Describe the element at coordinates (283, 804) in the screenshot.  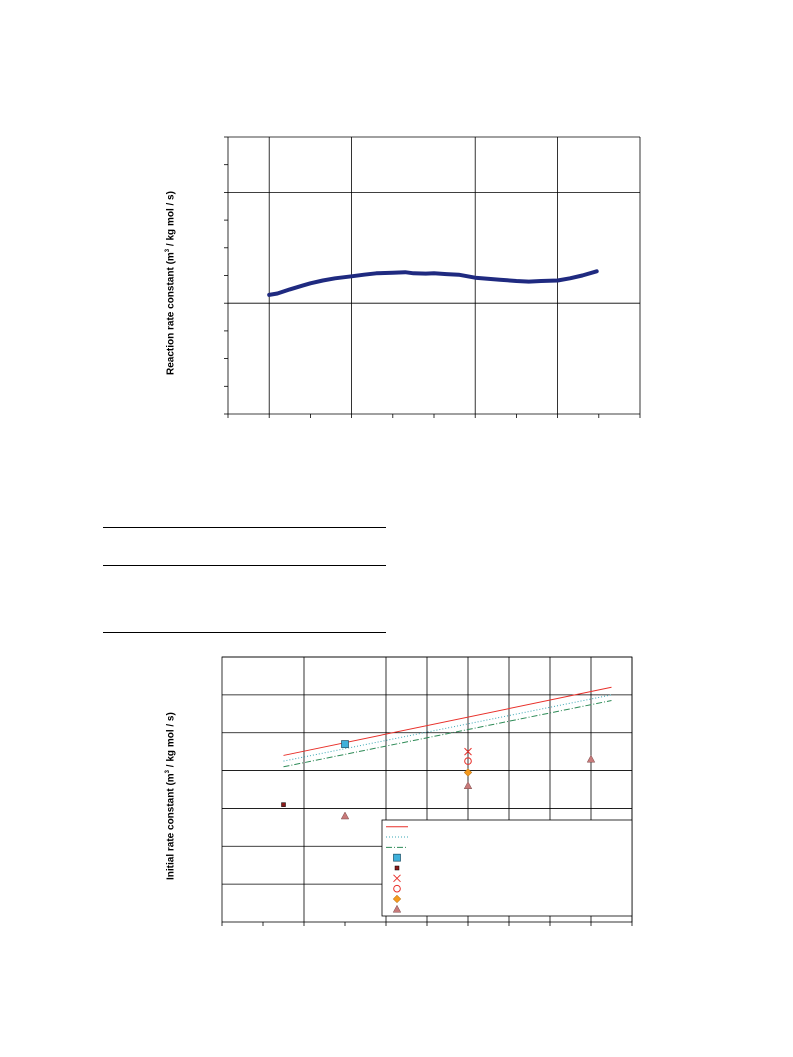
I see `chart2-point-small-square` at that location.